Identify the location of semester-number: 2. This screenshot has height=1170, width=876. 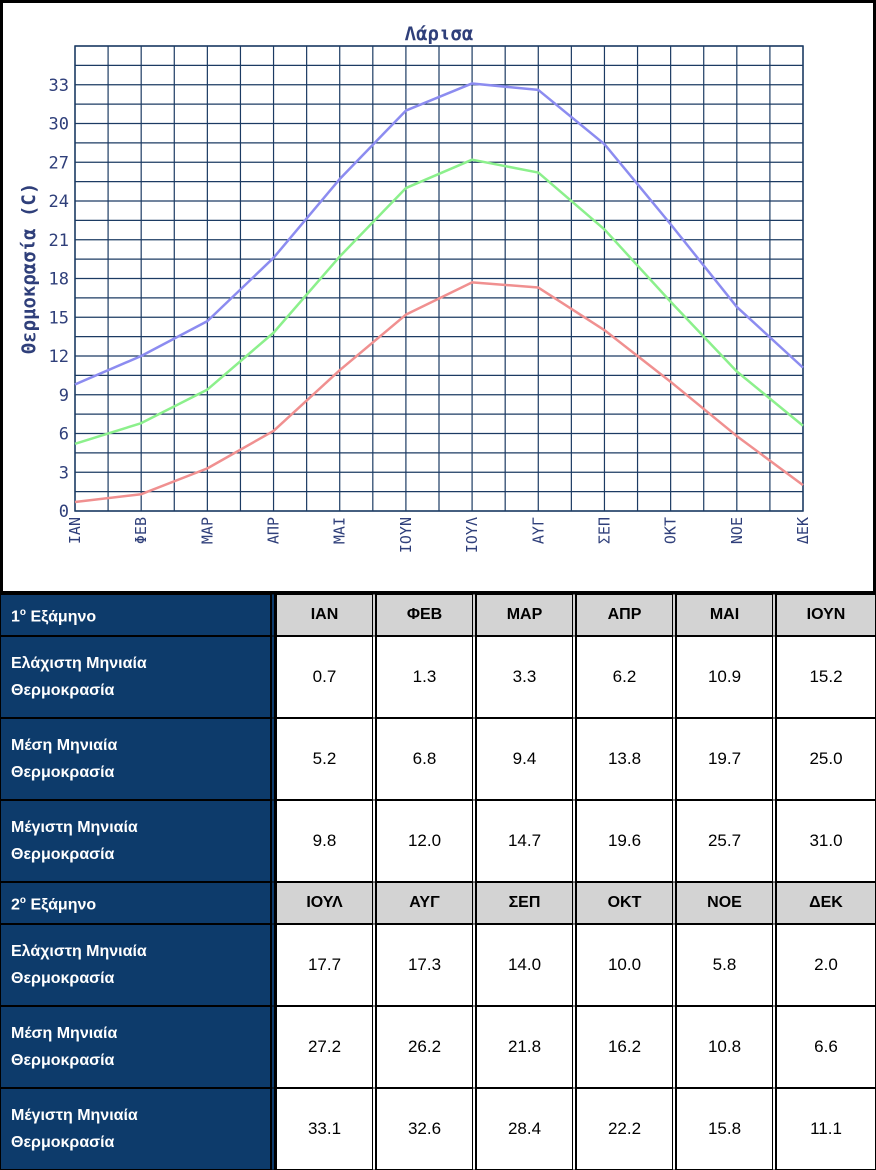
(15, 905).